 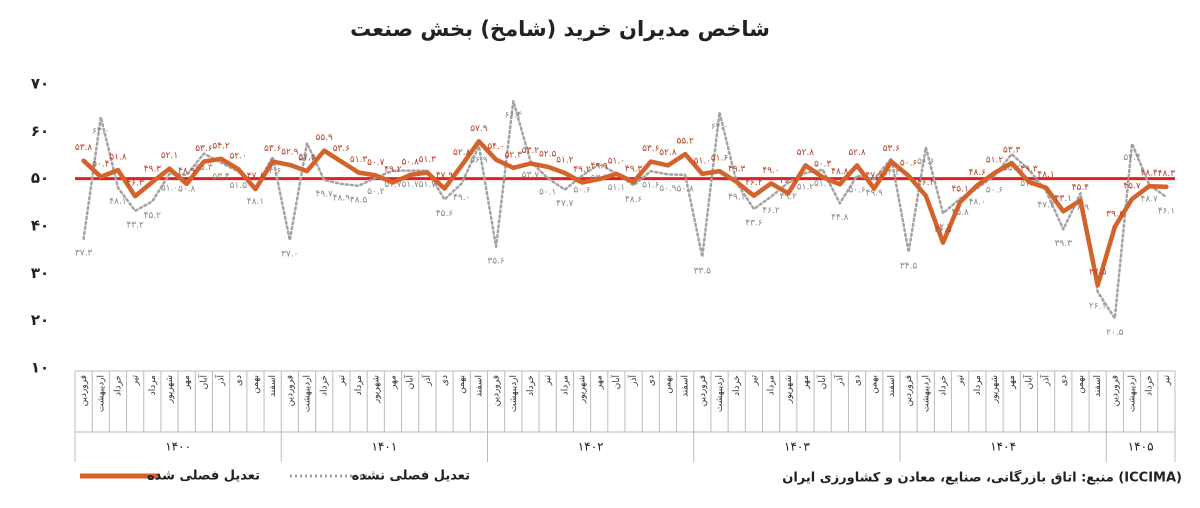 I want to click on data-label: ۴۹.۱, so click(x=736, y=197).